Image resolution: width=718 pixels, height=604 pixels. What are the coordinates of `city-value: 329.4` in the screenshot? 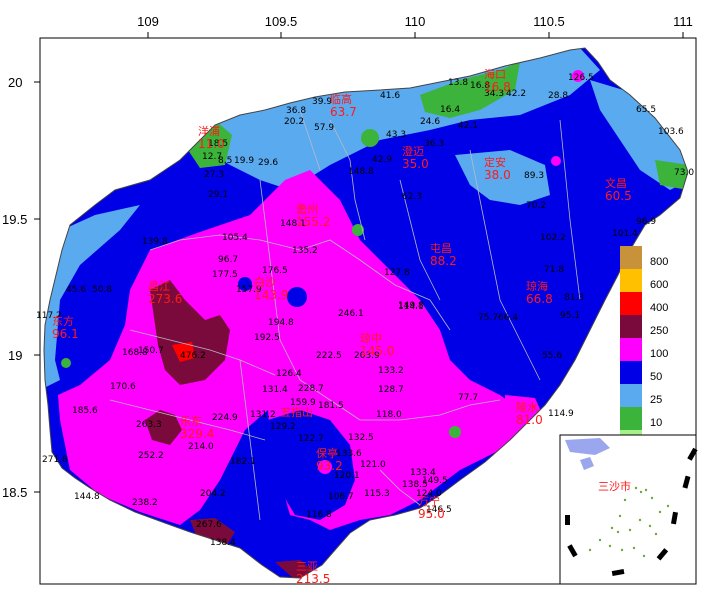 It's located at (197, 434).